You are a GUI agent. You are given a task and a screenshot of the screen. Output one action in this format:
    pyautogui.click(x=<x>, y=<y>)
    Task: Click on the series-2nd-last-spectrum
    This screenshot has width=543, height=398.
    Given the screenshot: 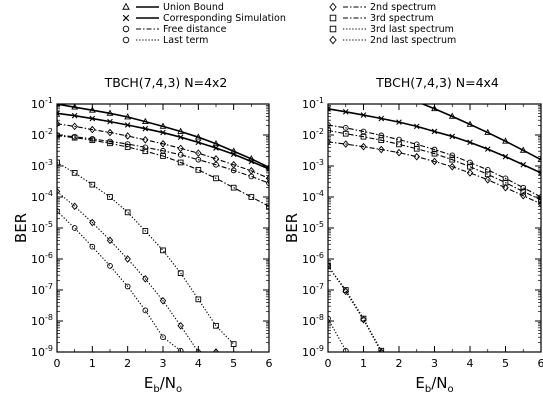 What is the action you would take?
    pyautogui.click(x=138, y=269)
    